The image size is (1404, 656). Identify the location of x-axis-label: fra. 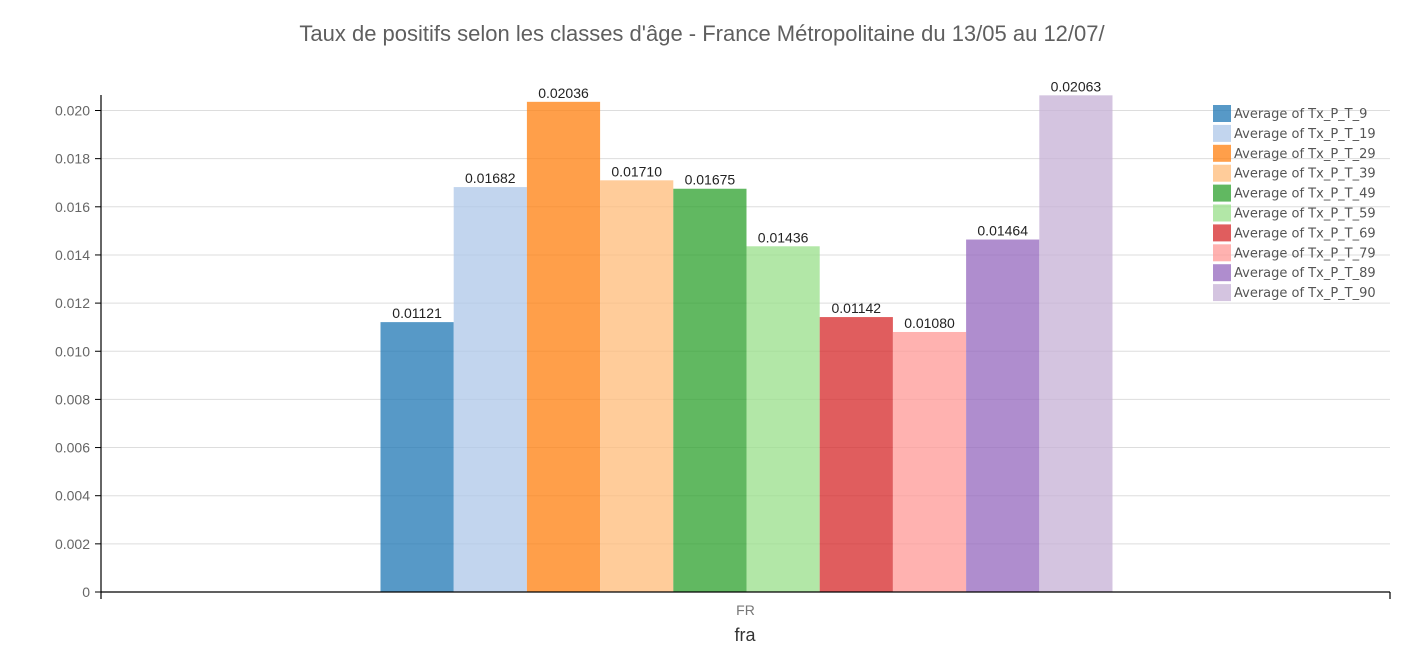
(745, 635).